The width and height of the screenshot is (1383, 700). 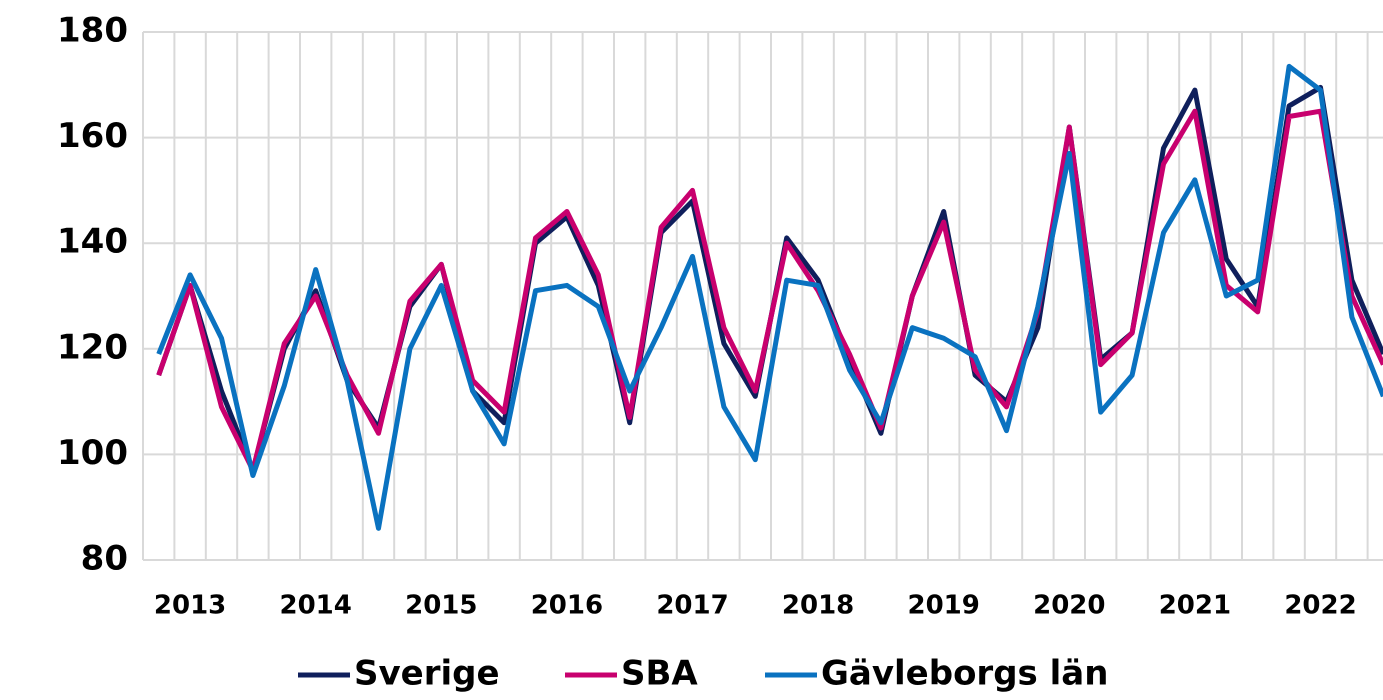 What do you see at coordinates (427, 674) in the screenshot?
I see `legend-label: Sverige` at bounding box center [427, 674].